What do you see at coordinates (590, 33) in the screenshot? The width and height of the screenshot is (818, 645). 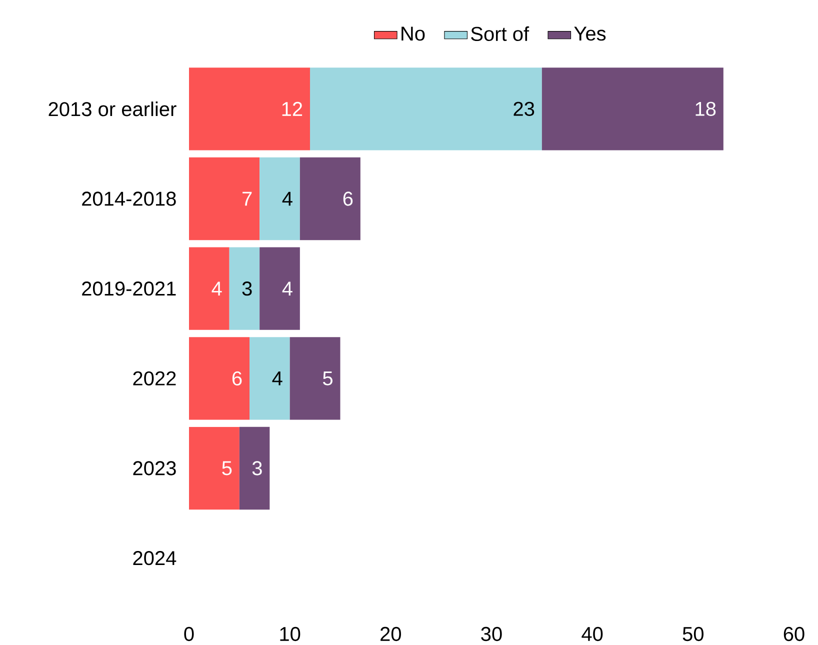 I see `legend-label: Yes` at bounding box center [590, 33].